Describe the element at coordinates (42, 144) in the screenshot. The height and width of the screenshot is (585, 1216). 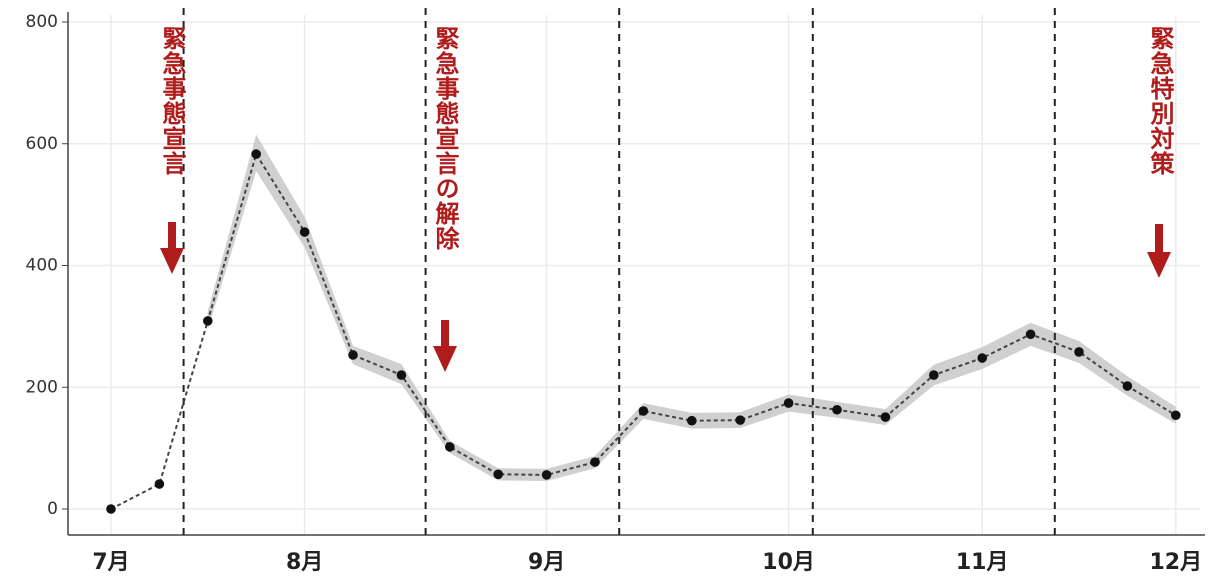
I see `y-tick-label: 600` at that location.